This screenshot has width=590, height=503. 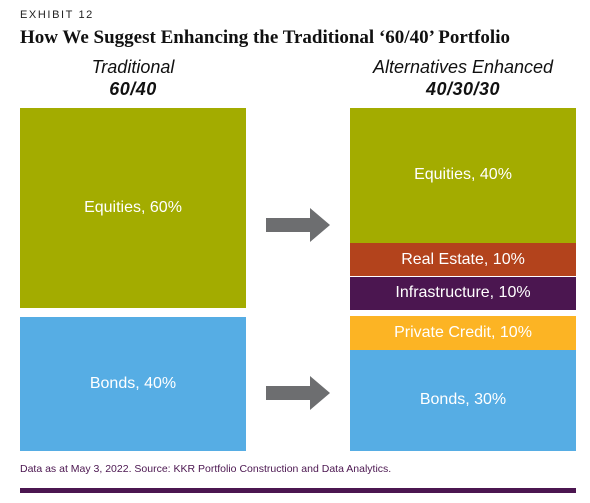 I want to click on segment-real-estate: Real Estate, 10%, so click(x=463, y=259).